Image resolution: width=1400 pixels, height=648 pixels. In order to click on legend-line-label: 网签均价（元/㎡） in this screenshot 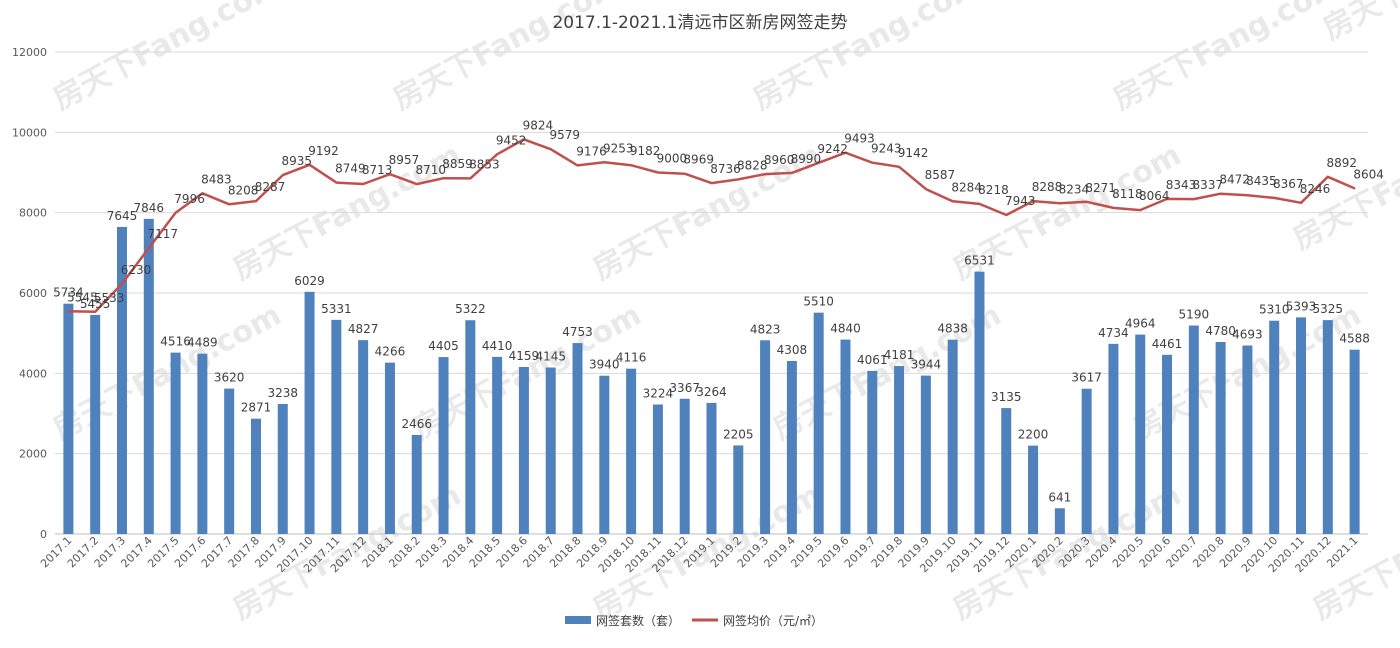, I will do `click(773, 620)`.